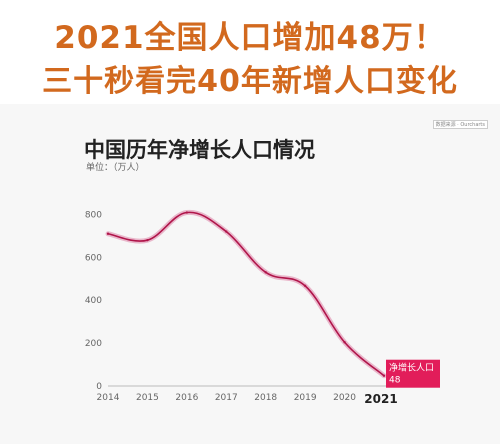  Describe the element at coordinates (115, 168) in the screenshot. I see `unit-label: 单位：（万人）` at that location.